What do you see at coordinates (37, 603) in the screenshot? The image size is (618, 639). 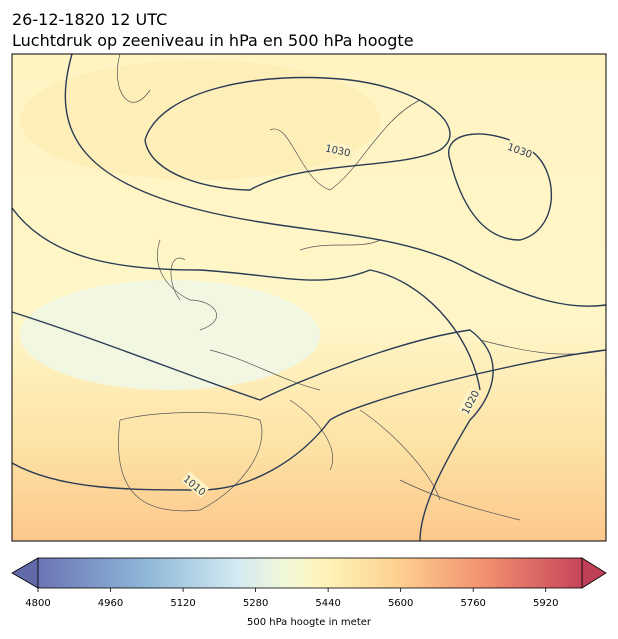 I see `colorbar-tick-label: 4800` at bounding box center [37, 603].